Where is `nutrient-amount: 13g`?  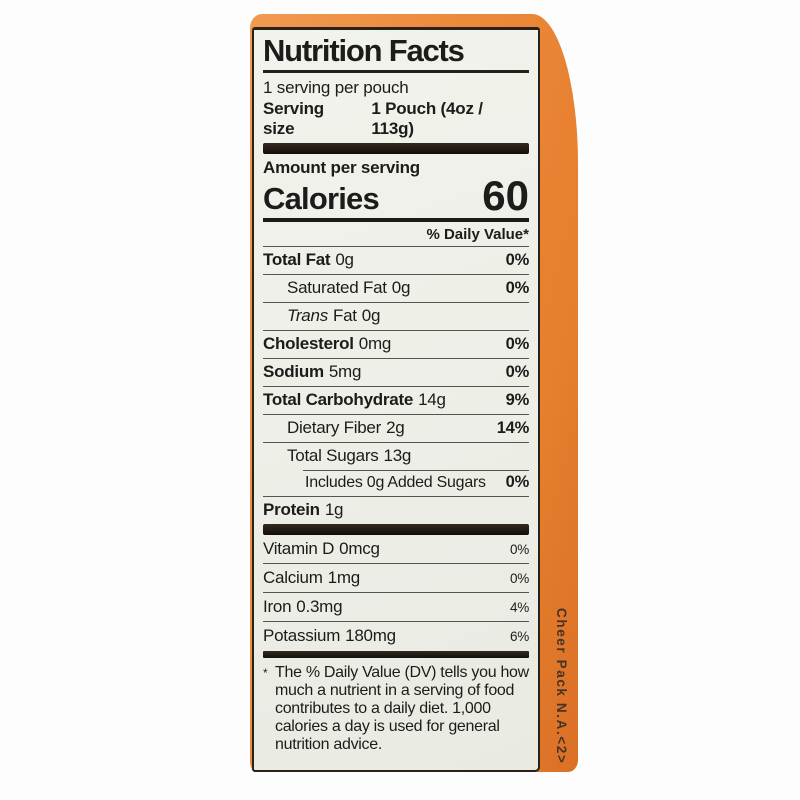
nutrient-amount: 13g is located at coordinates (397, 456).